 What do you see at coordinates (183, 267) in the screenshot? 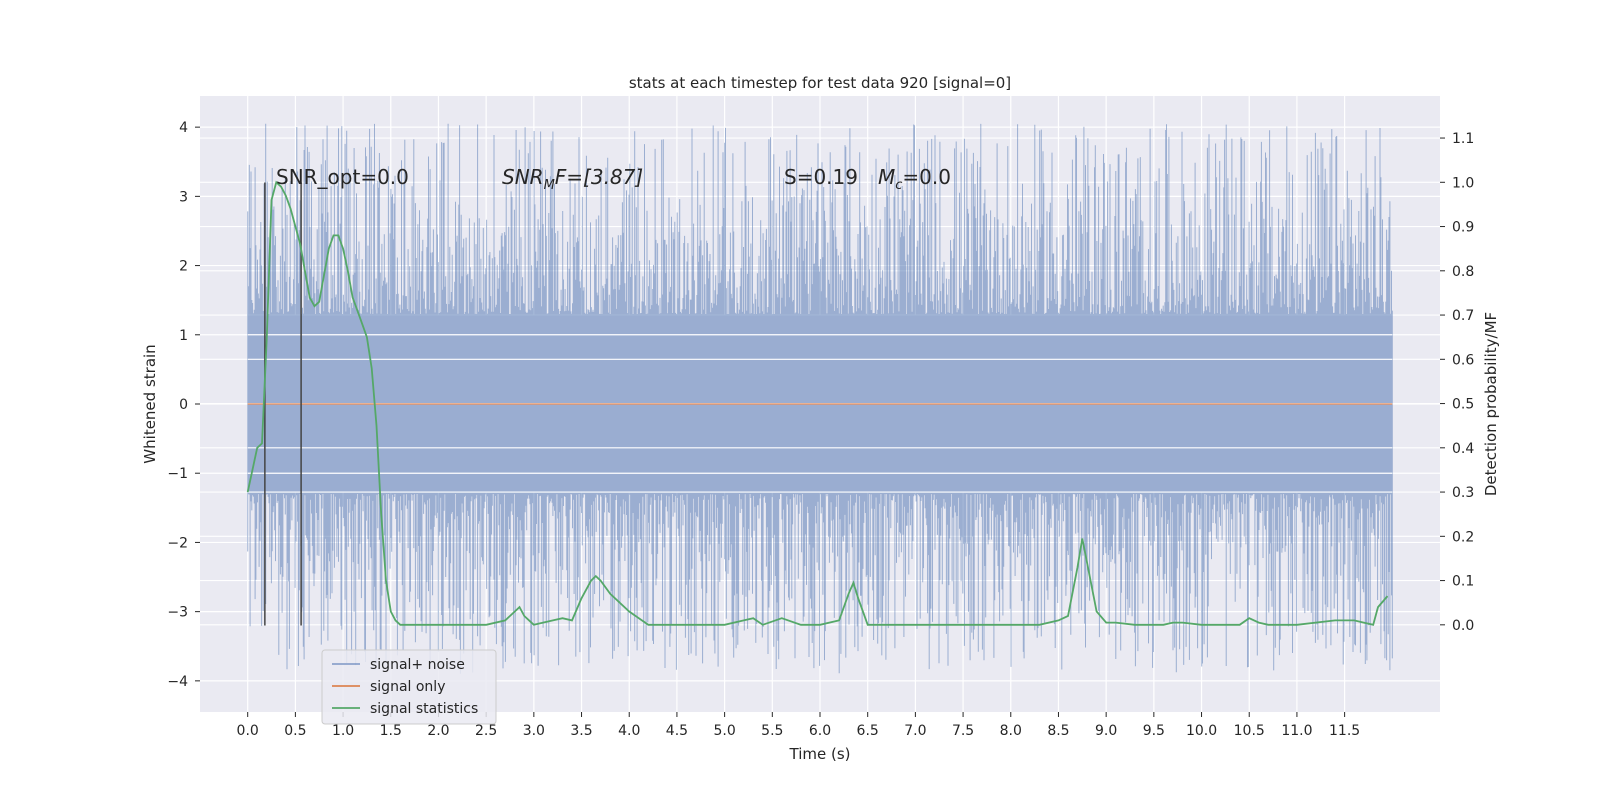
I see `y-left-tick-label: 2` at bounding box center [183, 267].